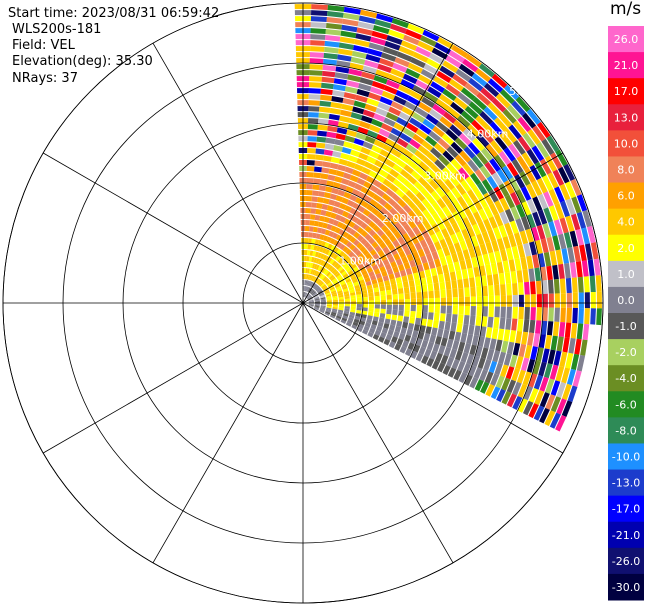 The width and height of the screenshot is (647, 607). I want to click on colorbar-tick-label: 21.0, so click(626, 65).